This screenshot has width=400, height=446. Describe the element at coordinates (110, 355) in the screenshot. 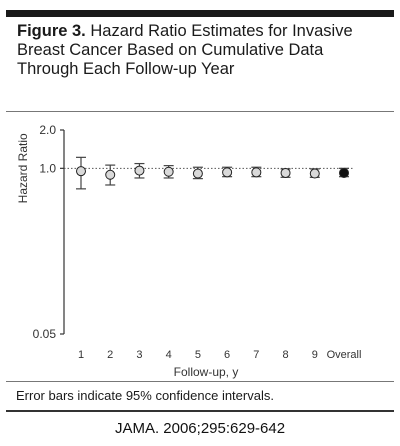

I see `x-tick-label: 2` at that location.